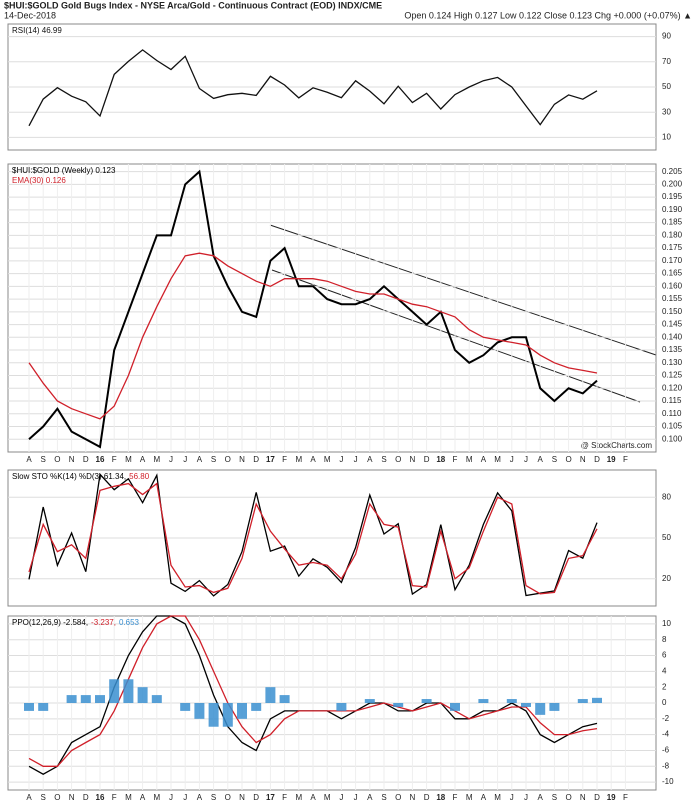 The height and width of the screenshot is (800, 696). Describe the element at coordinates (672, 209) in the screenshot. I see `y-tick-label: 0.190` at that location.